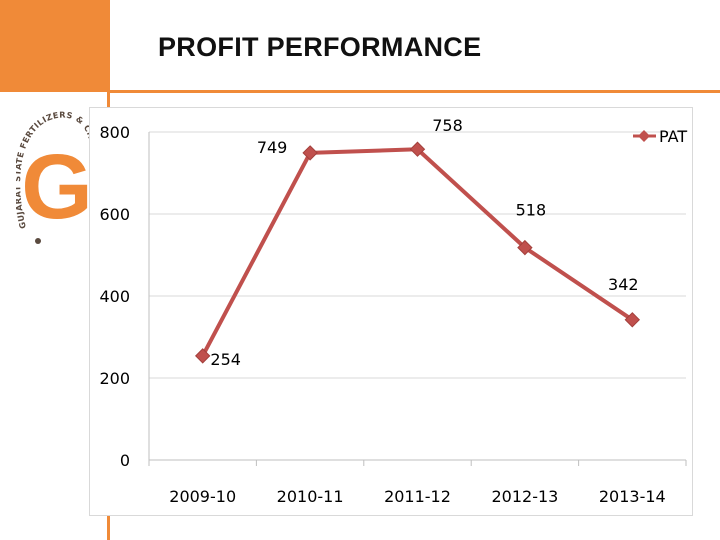 The image size is (720, 540). I want to click on x-tick-label: 2011-12, so click(417, 496).